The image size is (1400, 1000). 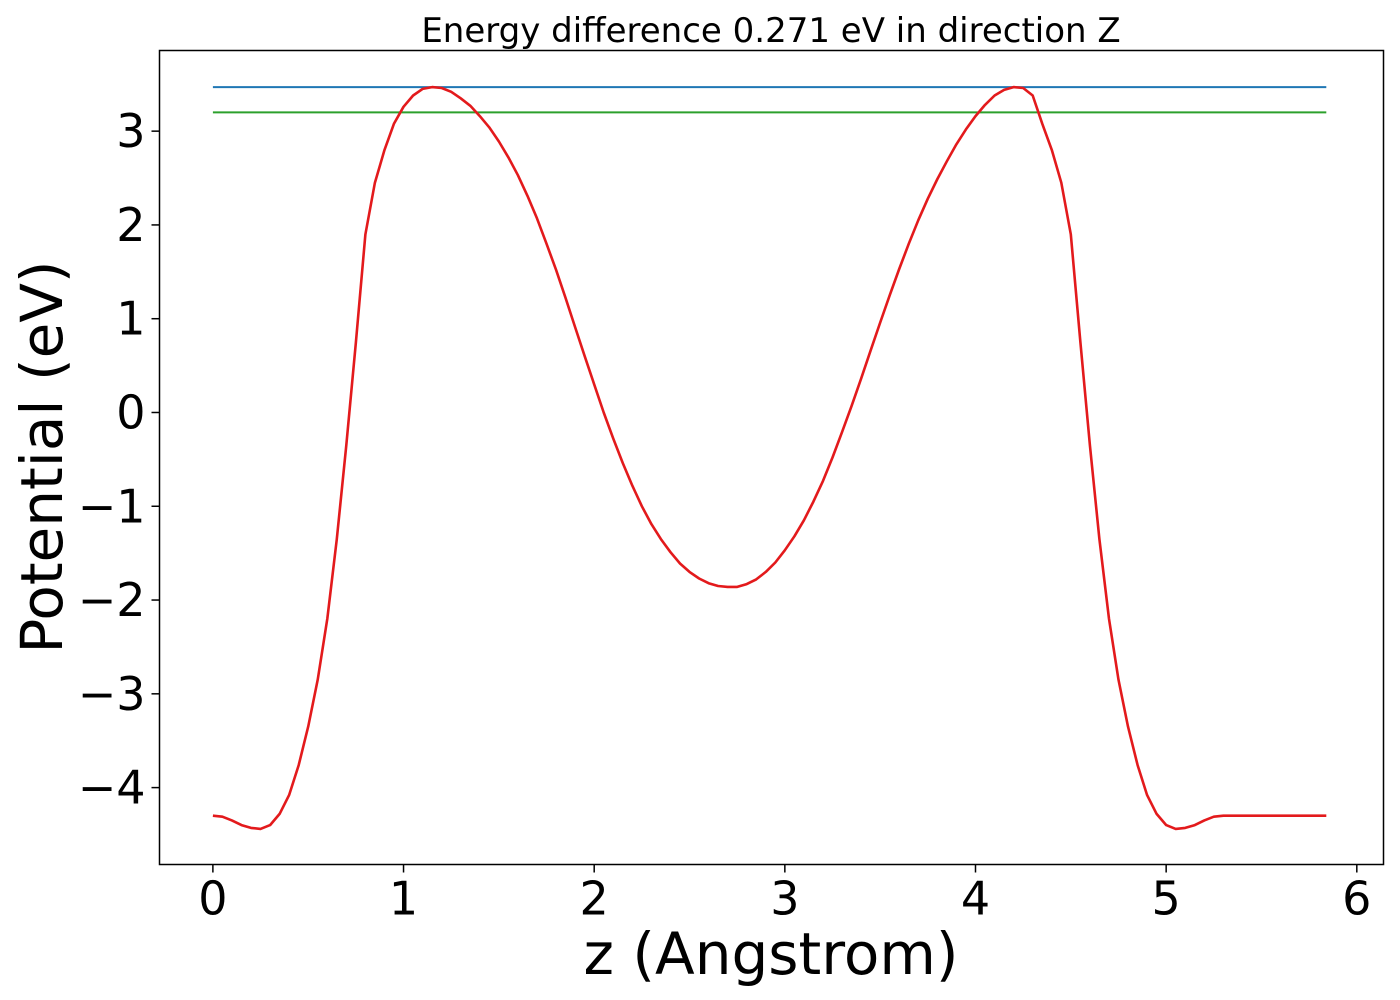 What do you see at coordinates (1166, 899) in the screenshot?
I see `x-tick-label: 5` at bounding box center [1166, 899].